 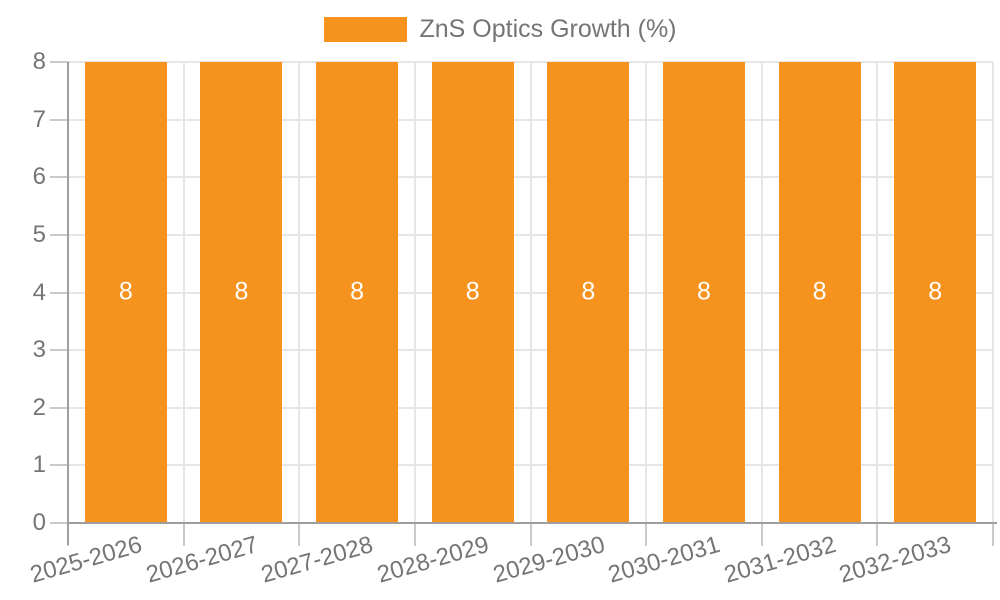 I want to click on y-axis-label: 8, so click(x=39, y=61).